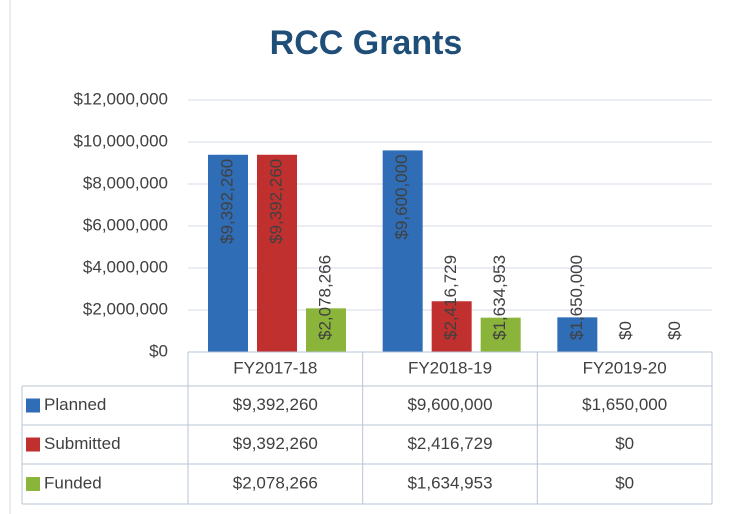 The image size is (732, 514). I want to click on table-cell: $2,078,266, so click(275, 482).